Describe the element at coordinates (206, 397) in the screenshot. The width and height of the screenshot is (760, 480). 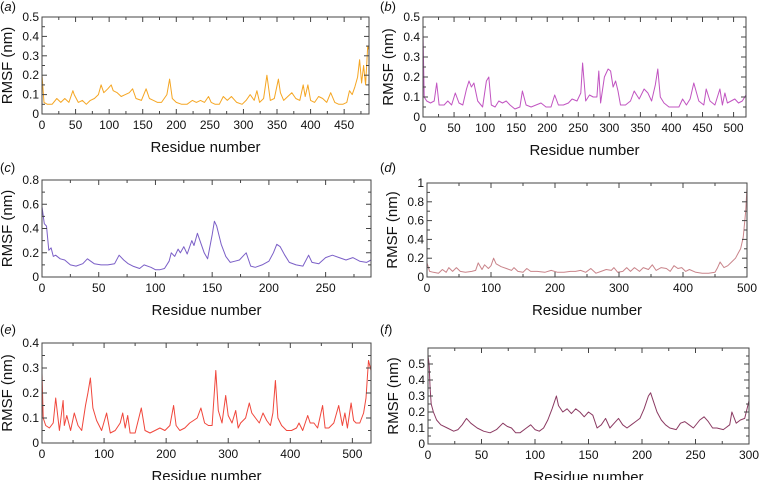
I see `rmsf-line-e` at that location.